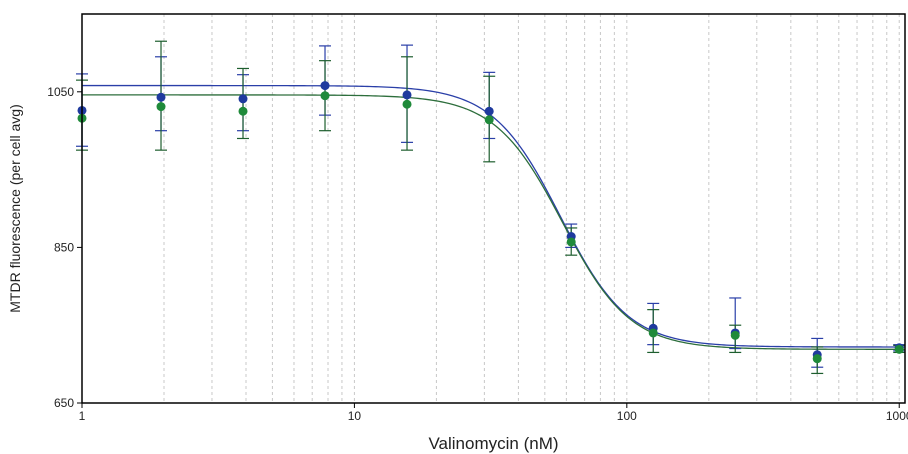  What do you see at coordinates (897, 416) in the screenshot?
I see `x-tick-label: 1000` at bounding box center [897, 416].